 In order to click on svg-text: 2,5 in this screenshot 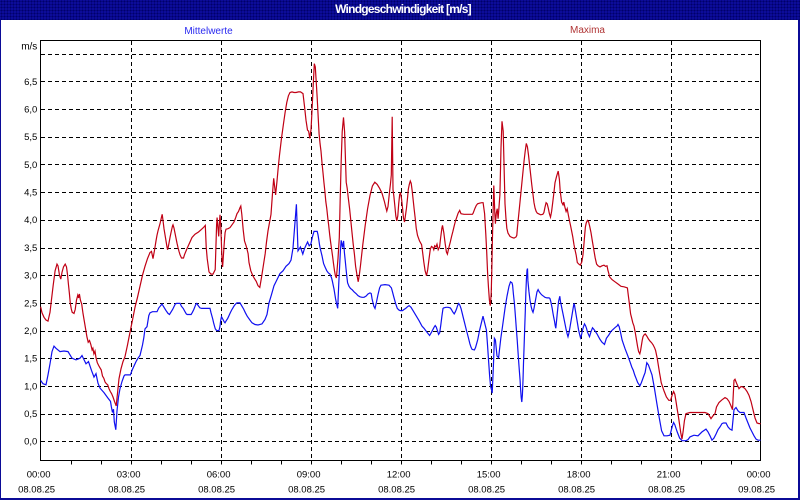, I will do `click(30, 303)`.